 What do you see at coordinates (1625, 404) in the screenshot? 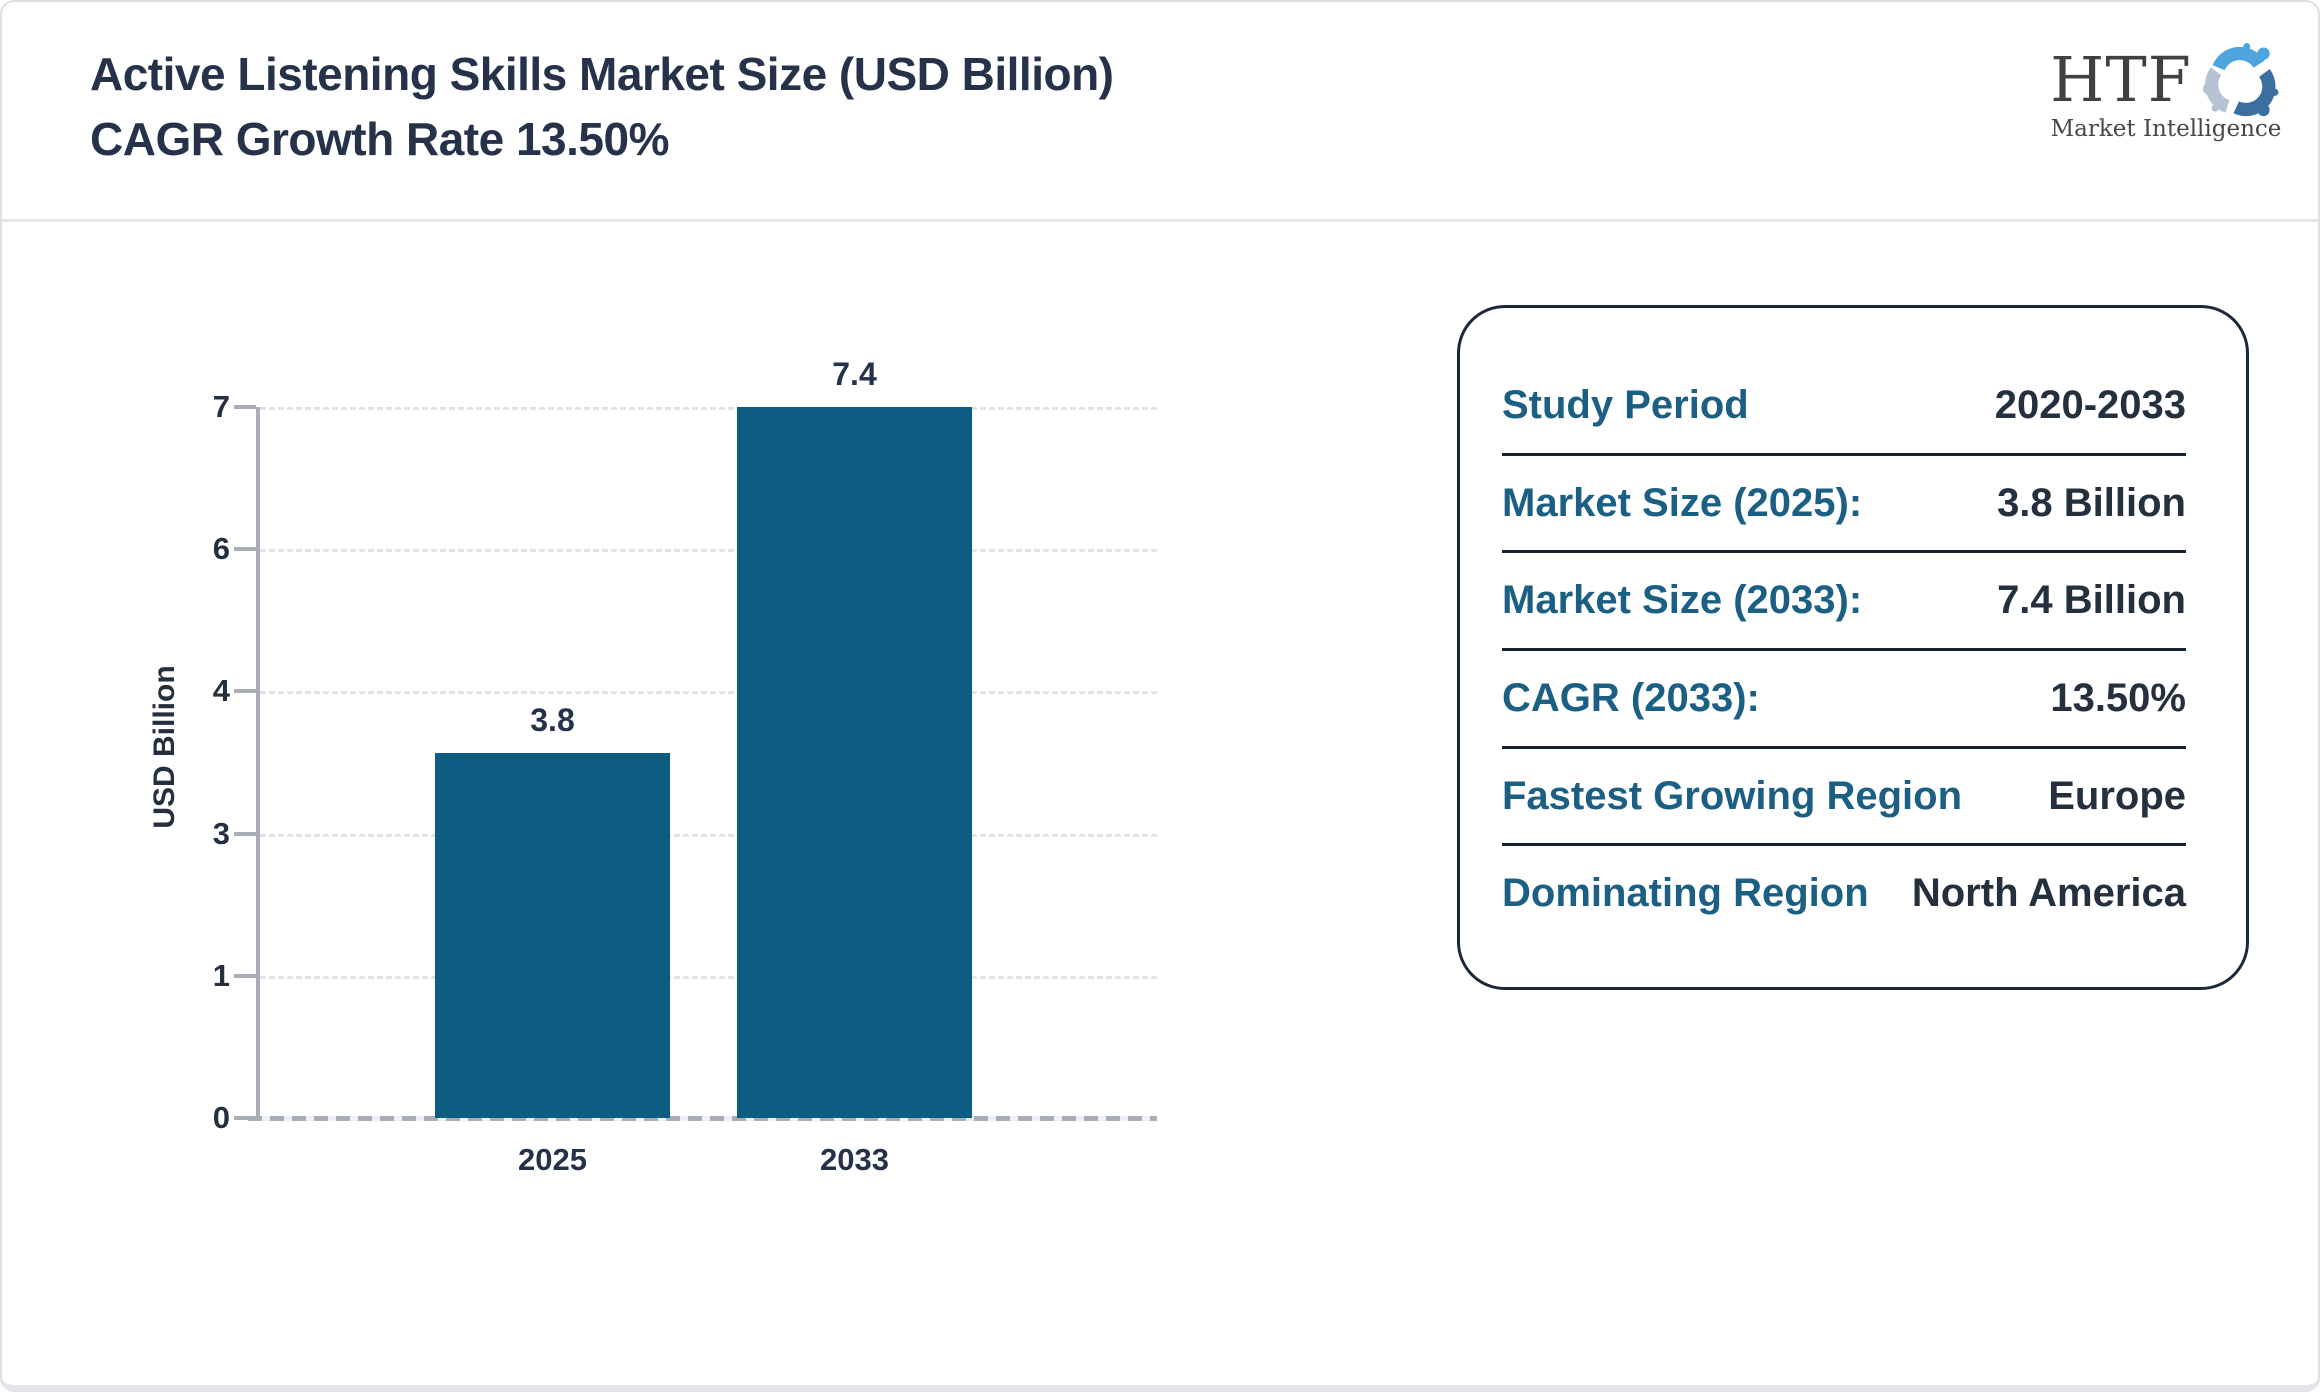
I see `summary-label: Study Period` at bounding box center [1625, 404].